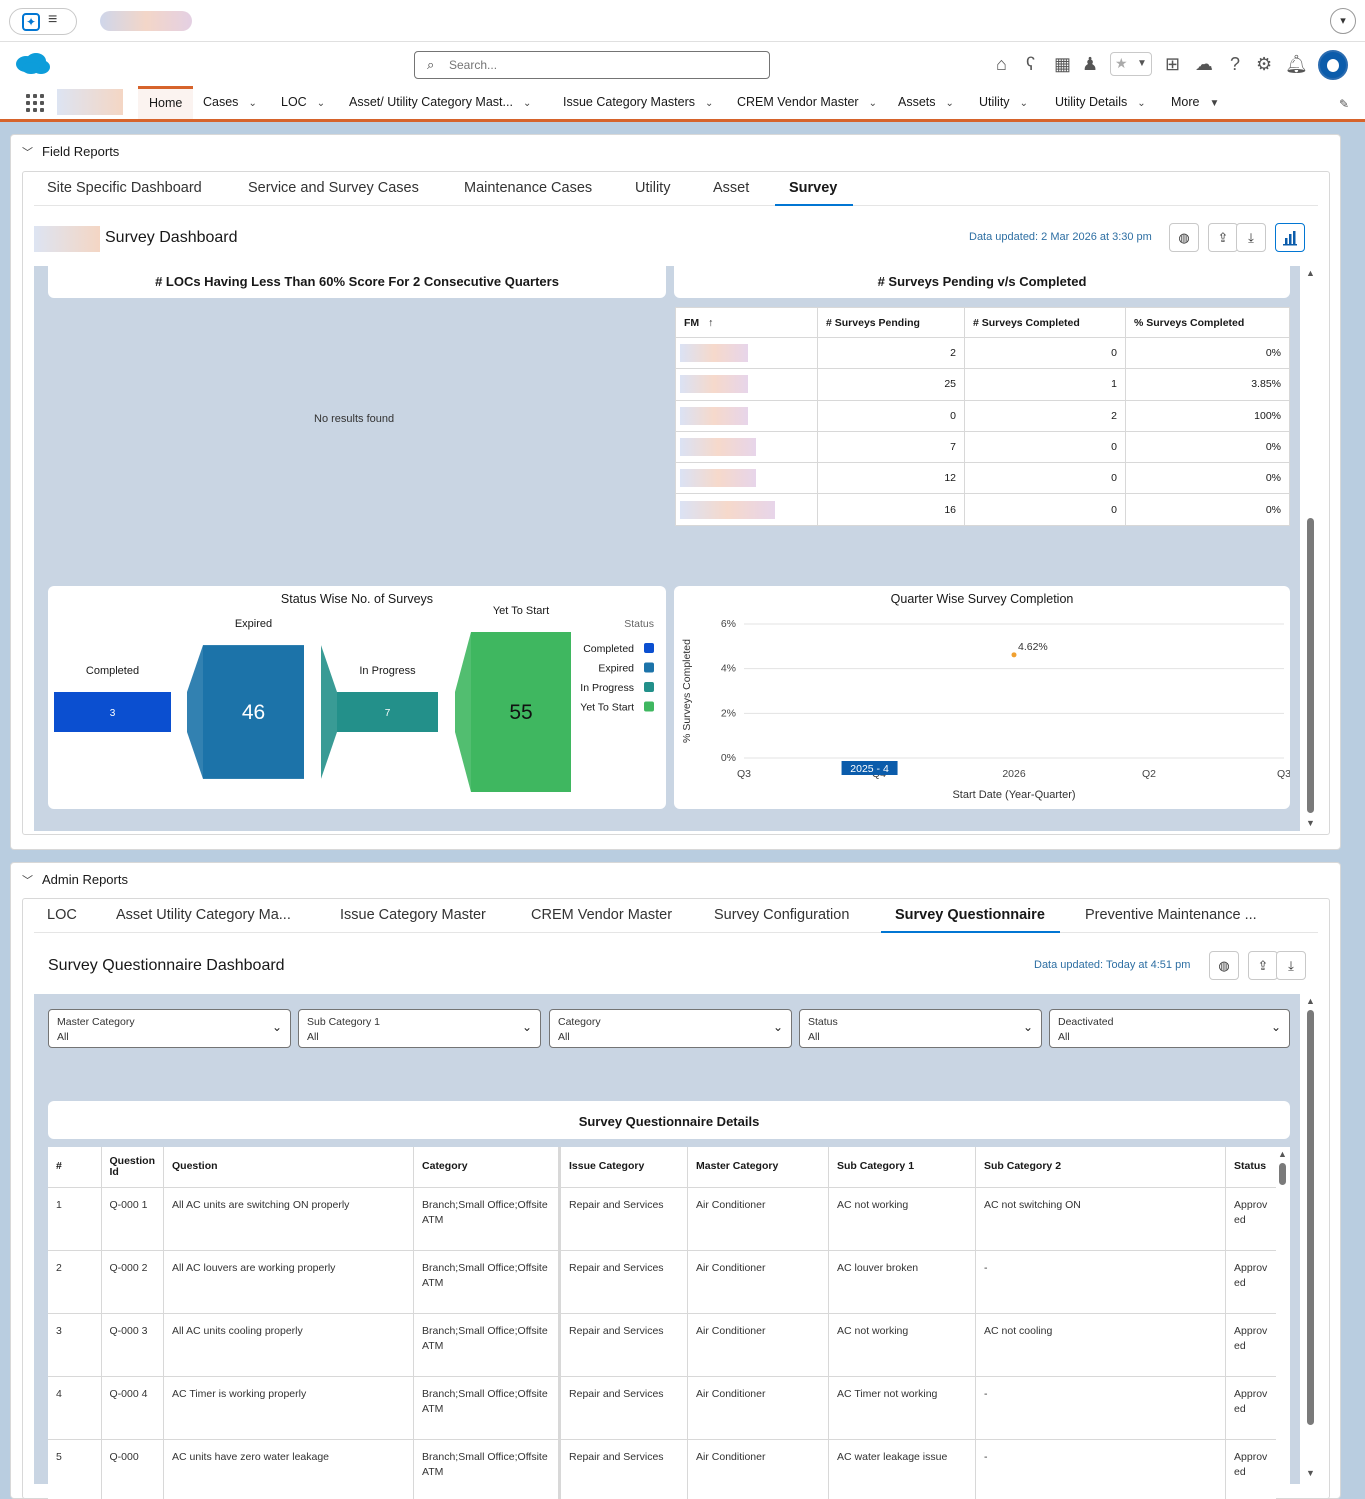  What do you see at coordinates (807, 102) in the screenshot?
I see `nav-item-crem-vendor-master: CREM Vendor Master ⌄` at bounding box center [807, 102].